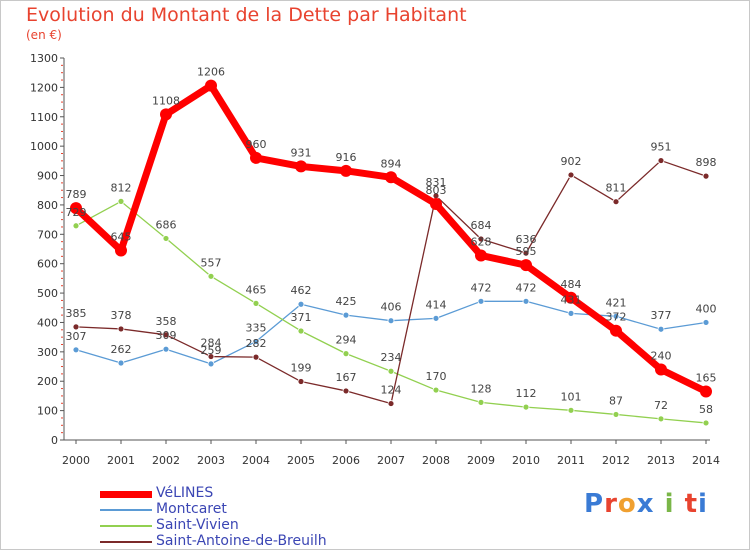 This screenshot has height=550, width=750. Describe the element at coordinates (571, 284) in the screenshot. I see `data-label: 484` at that location.